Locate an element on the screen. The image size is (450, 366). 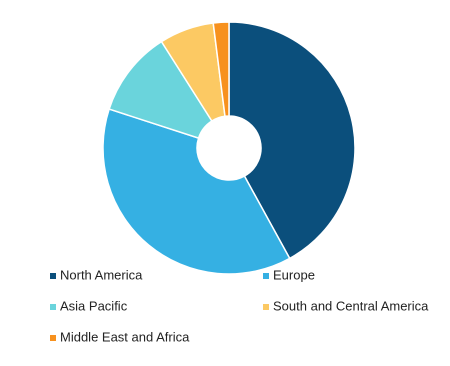
legend-label: South and Central America is located at coordinates (351, 305).